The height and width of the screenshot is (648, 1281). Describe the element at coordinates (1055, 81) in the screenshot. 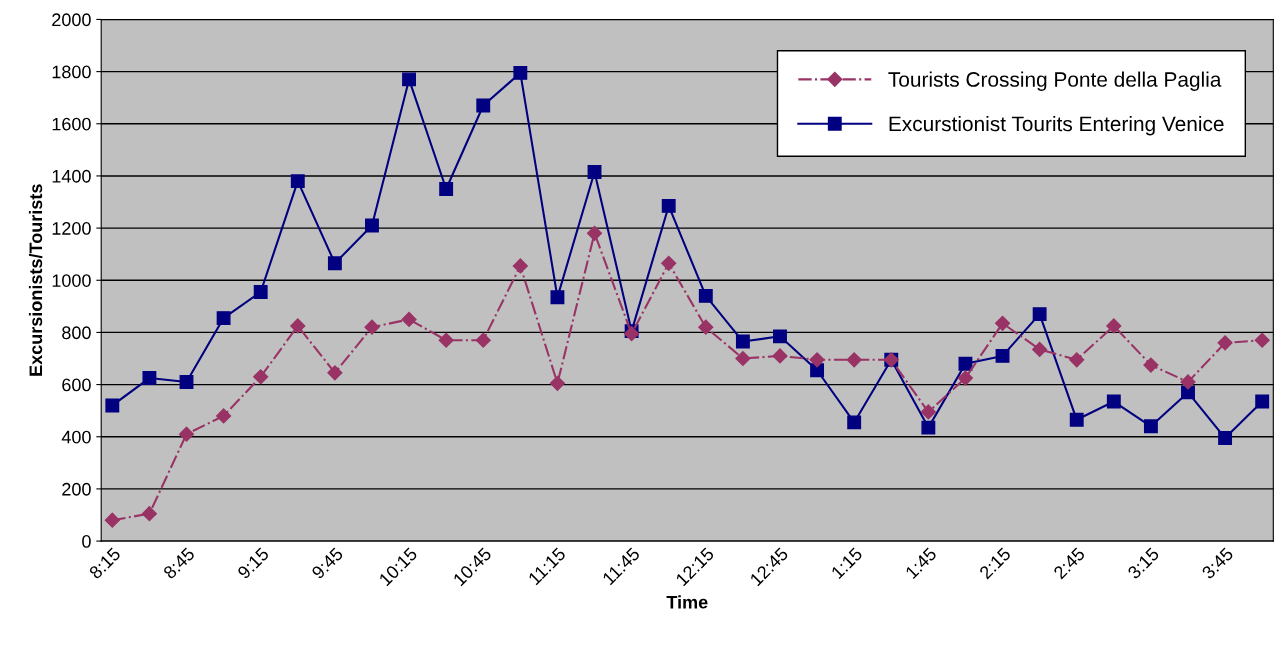

I see `legend-label: Tourists Crossing Ponte della Paglia` at that location.